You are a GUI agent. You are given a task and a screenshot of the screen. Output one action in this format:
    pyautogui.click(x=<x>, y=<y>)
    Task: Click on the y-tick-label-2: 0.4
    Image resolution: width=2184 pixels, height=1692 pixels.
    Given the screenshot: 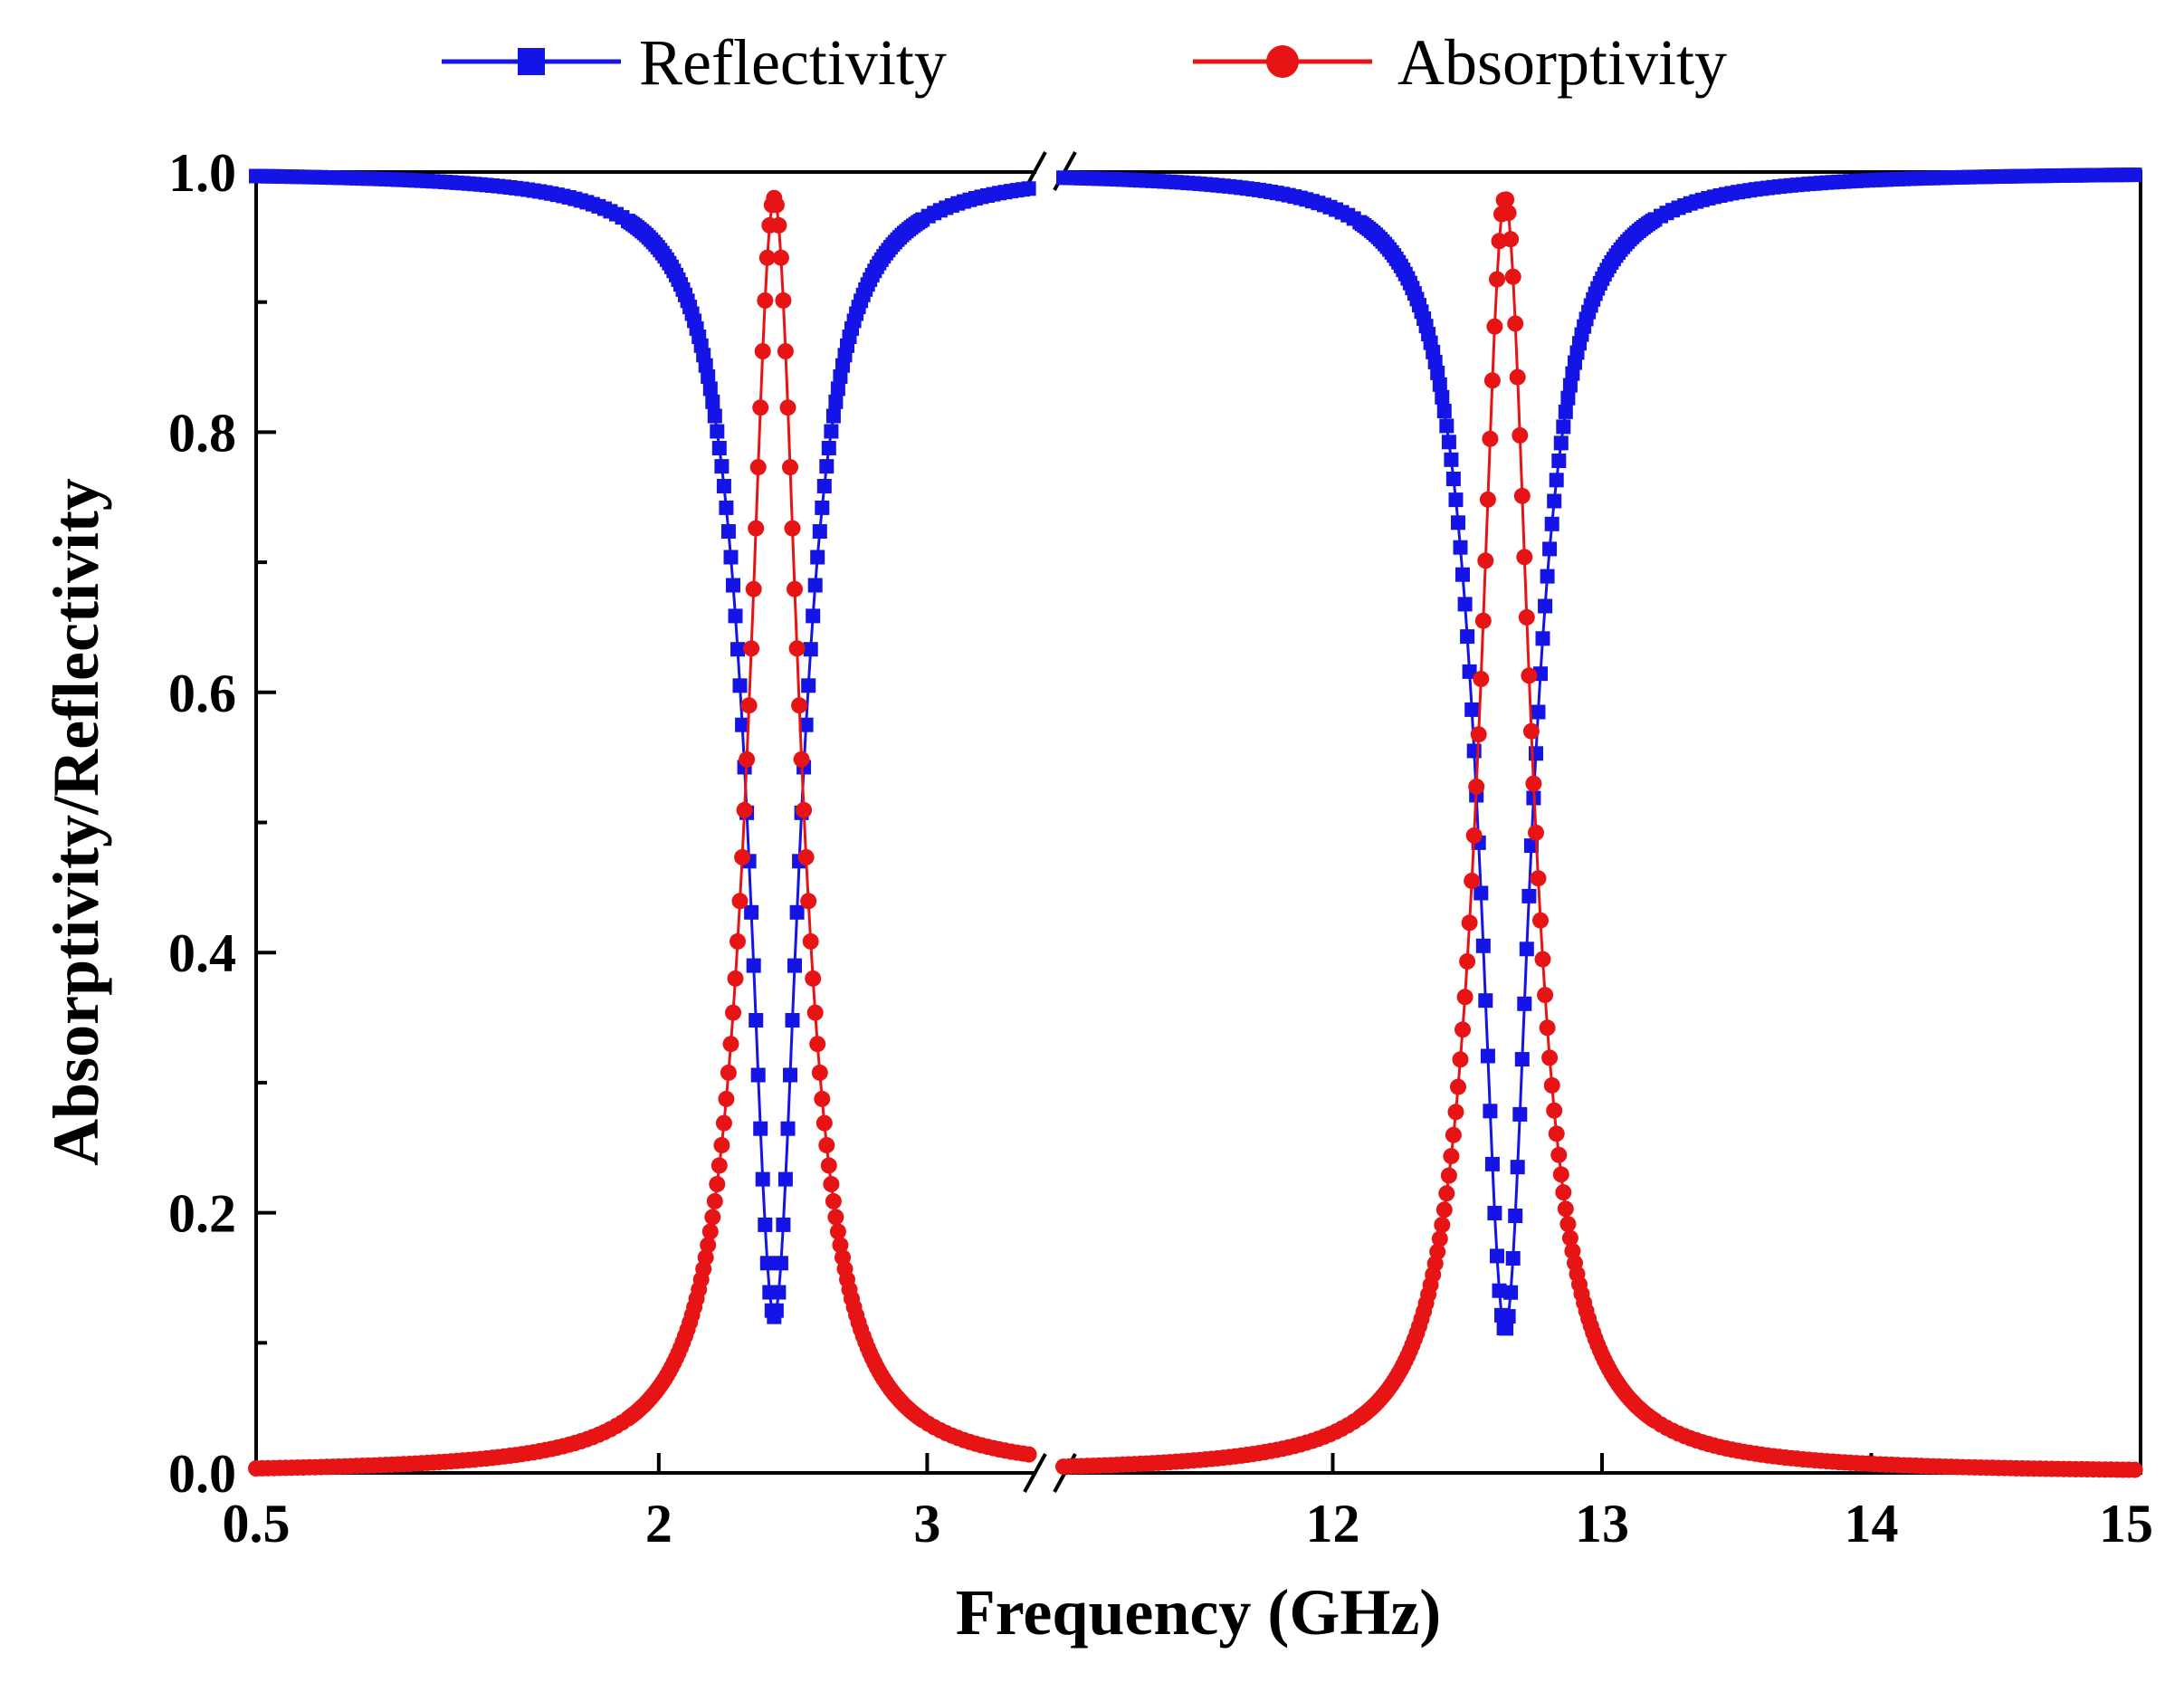 What is the action you would take?
    pyautogui.click(x=202, y=953)
    